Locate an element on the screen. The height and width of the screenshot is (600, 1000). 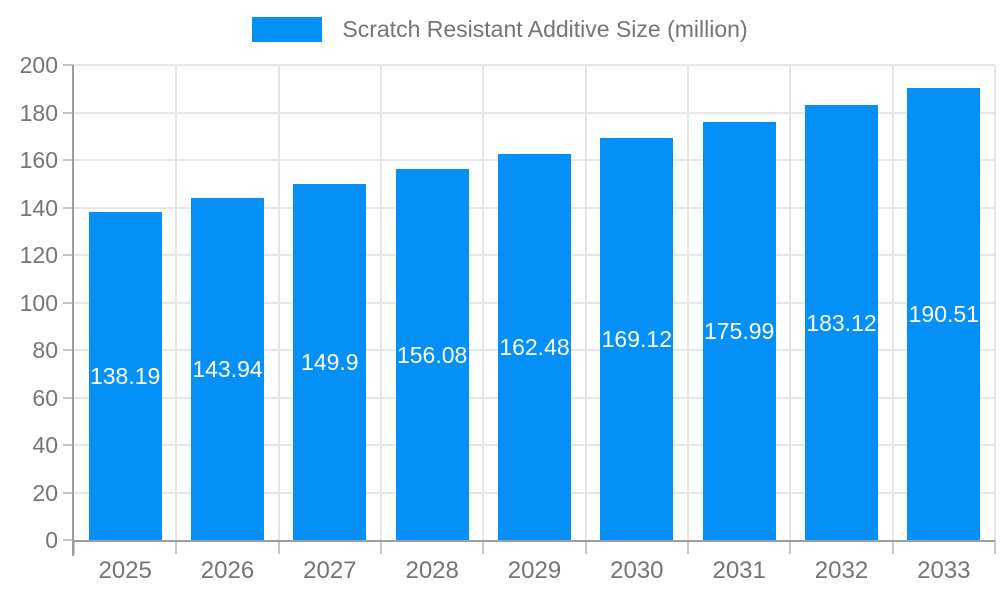
y-tick-label: 60 is located at coordinates (45, 397).